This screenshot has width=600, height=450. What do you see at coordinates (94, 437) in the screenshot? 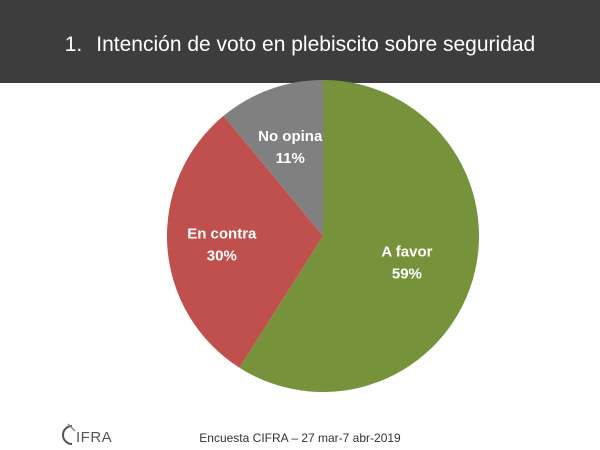
I see `svg-text: IFRA` at bounding box center [94, 437].